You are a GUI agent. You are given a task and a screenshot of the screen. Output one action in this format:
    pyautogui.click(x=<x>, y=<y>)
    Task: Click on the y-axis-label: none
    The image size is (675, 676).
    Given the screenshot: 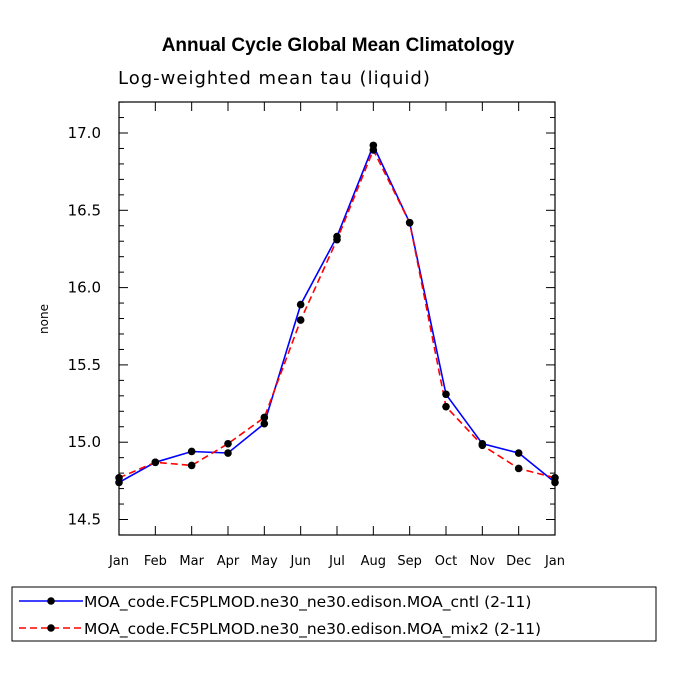 What is the action you would take?
    pyautogui.click(x=44, y=319)
    